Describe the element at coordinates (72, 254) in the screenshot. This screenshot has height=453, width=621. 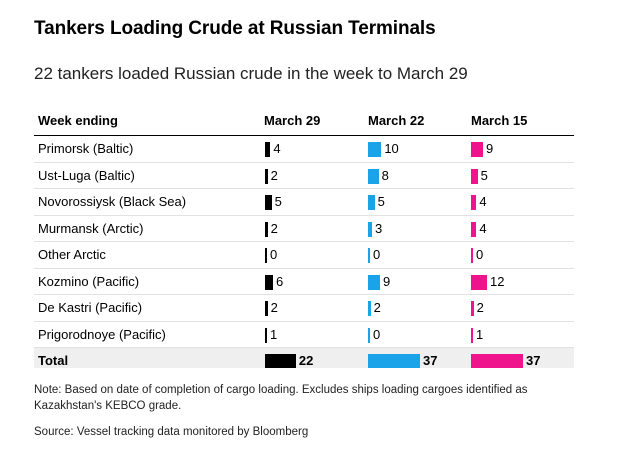
I see `terminal-label: Other Arctic` at that location.